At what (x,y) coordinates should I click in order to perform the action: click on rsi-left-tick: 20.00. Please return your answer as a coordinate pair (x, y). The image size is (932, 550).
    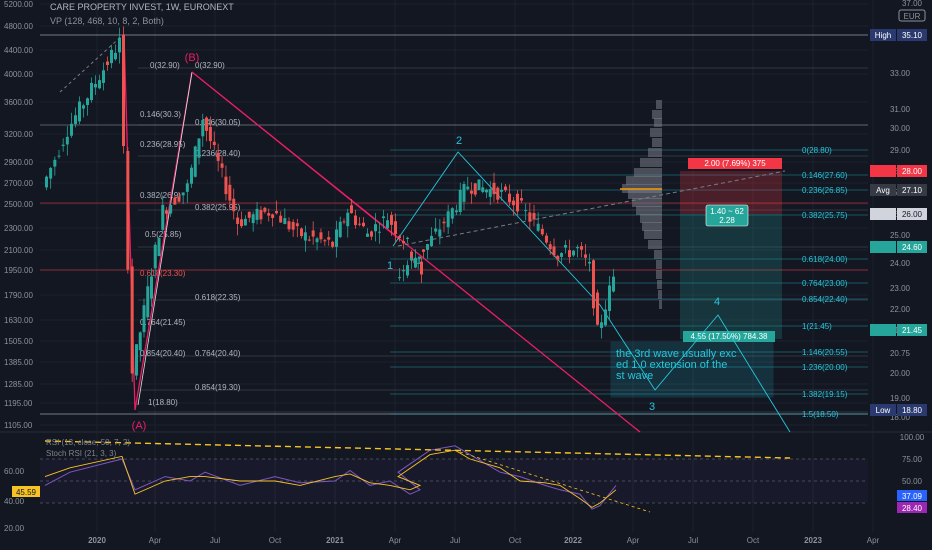
    Looking at the image, I should click on (14, 528).